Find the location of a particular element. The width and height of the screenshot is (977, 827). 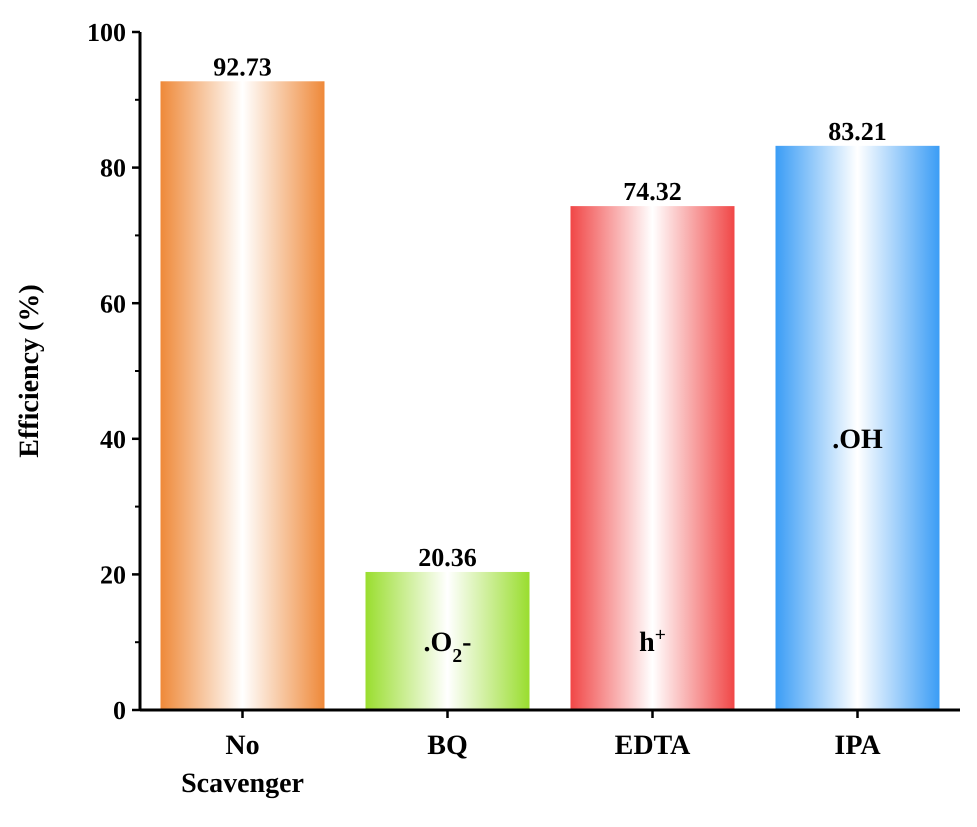

y-tick-label: 40 is located at coordinates (113, 439).